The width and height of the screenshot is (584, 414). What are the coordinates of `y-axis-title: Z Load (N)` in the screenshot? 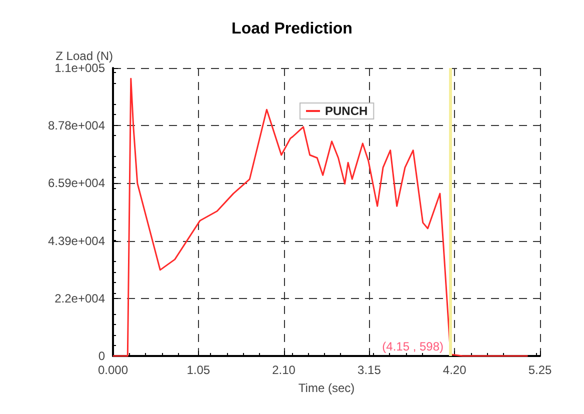 It's located at (84, 56).